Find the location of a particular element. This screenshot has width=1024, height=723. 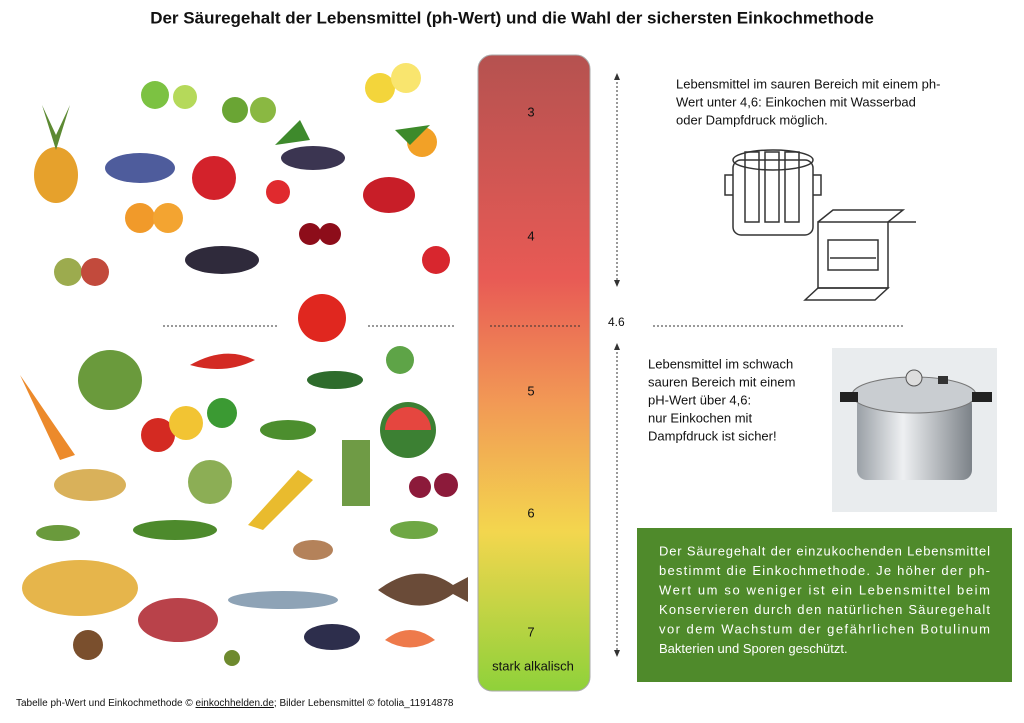

water-bath-illustration is located at coordinates (820, 225).